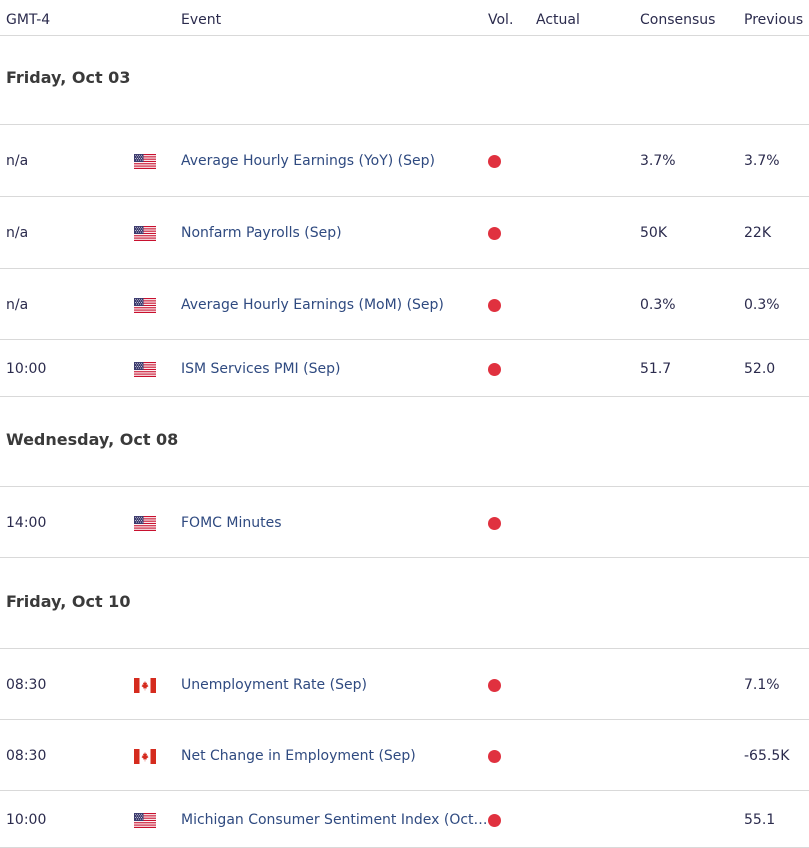 This screenshot has width=809, height=848. What do you see at coordinates (308, 161) in the screenshot?
I see `event-name-link: Average Hourly Earnings (YoY) (Sep)` at bounding box center [308, 161].